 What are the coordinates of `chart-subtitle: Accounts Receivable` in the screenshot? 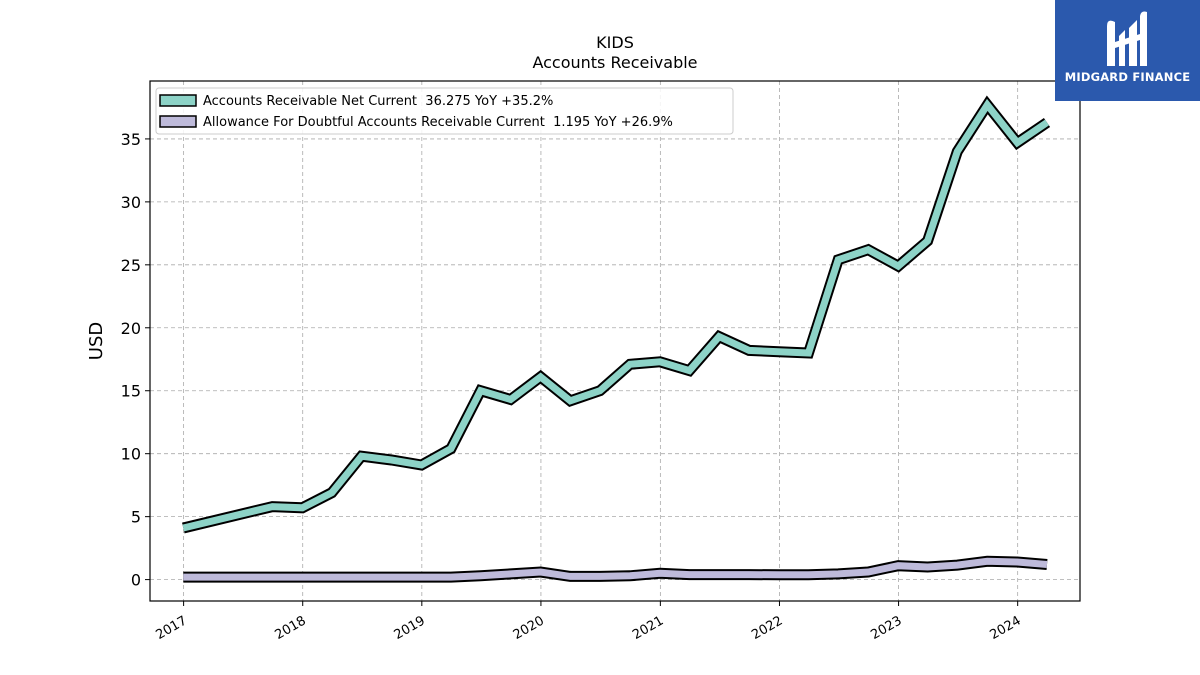 It's located at (614, 62).